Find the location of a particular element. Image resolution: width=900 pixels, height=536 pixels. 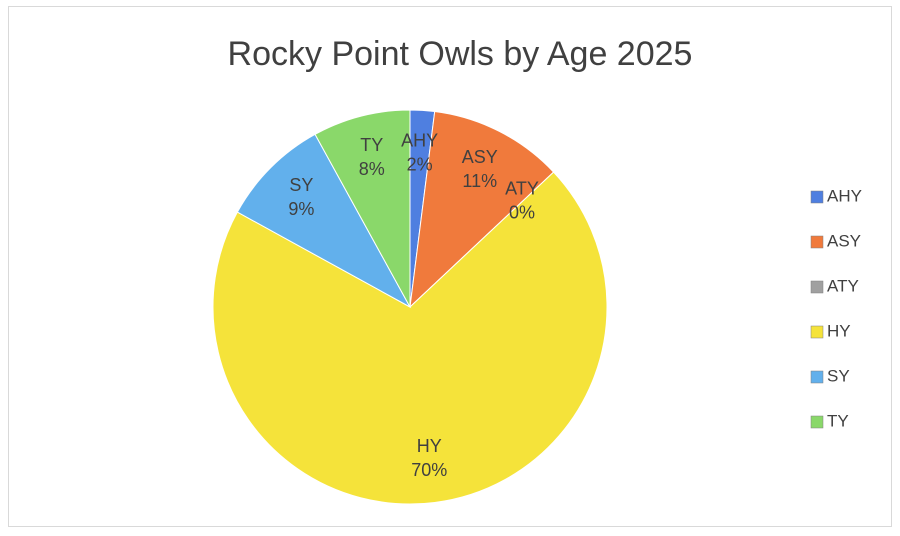

slice-label-value: 70% is located at coordinates (429, 470).